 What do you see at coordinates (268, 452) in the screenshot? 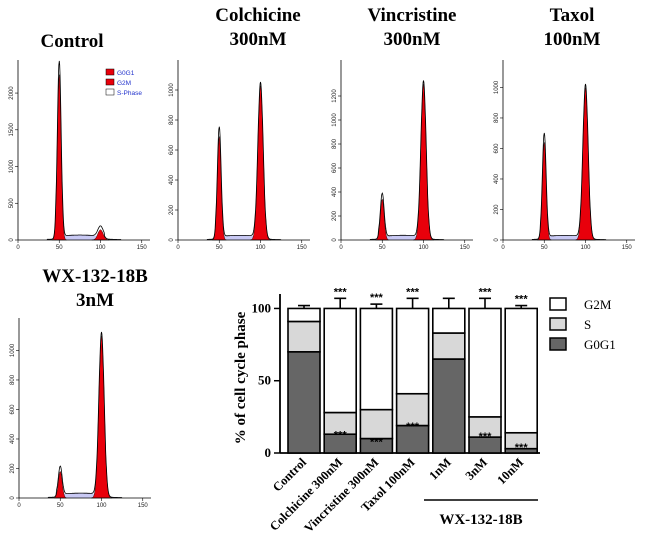
I see `bar-y-tick-label: 0` at bounding box center [268, 452].